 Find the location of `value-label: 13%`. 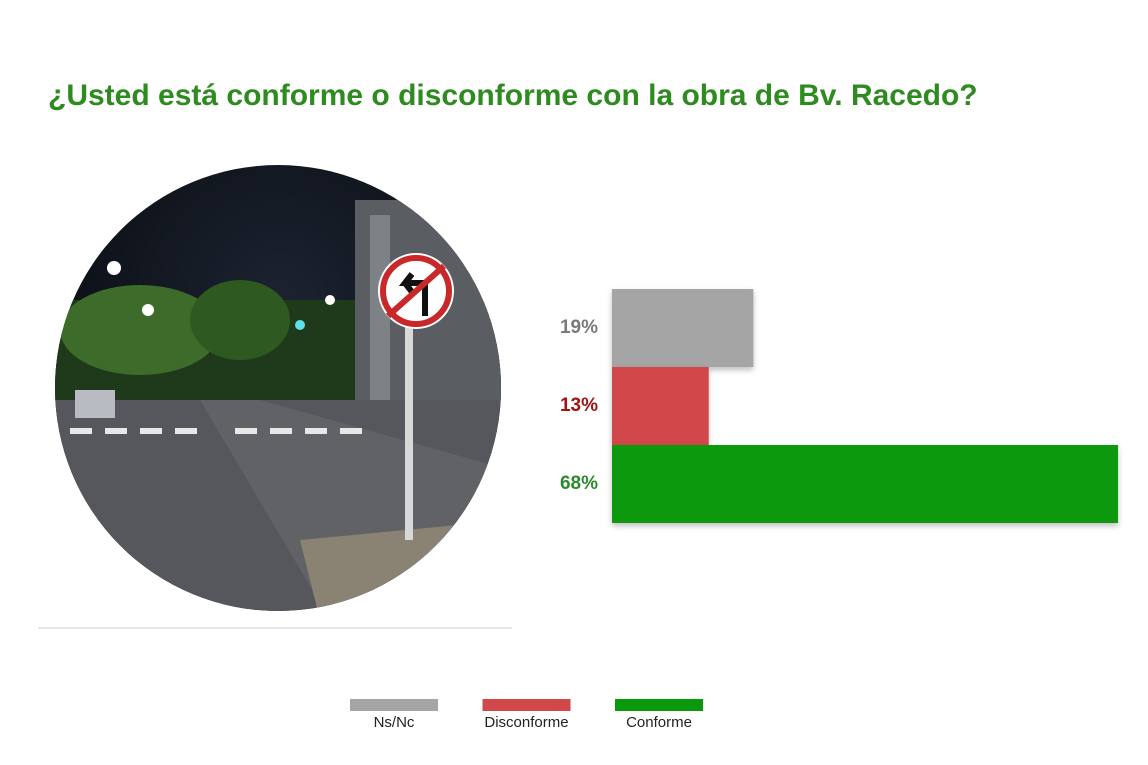

value-label: 13% is located at coordinates (579, 405).